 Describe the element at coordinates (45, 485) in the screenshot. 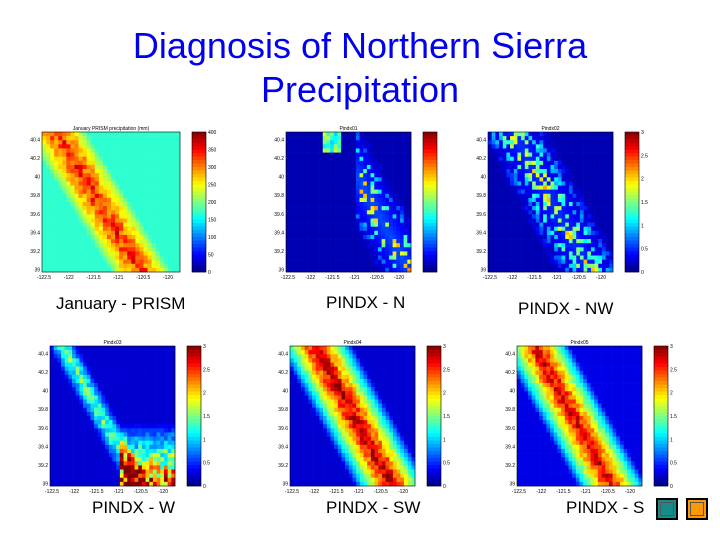

I see `y-tick-label: 39` at that location.